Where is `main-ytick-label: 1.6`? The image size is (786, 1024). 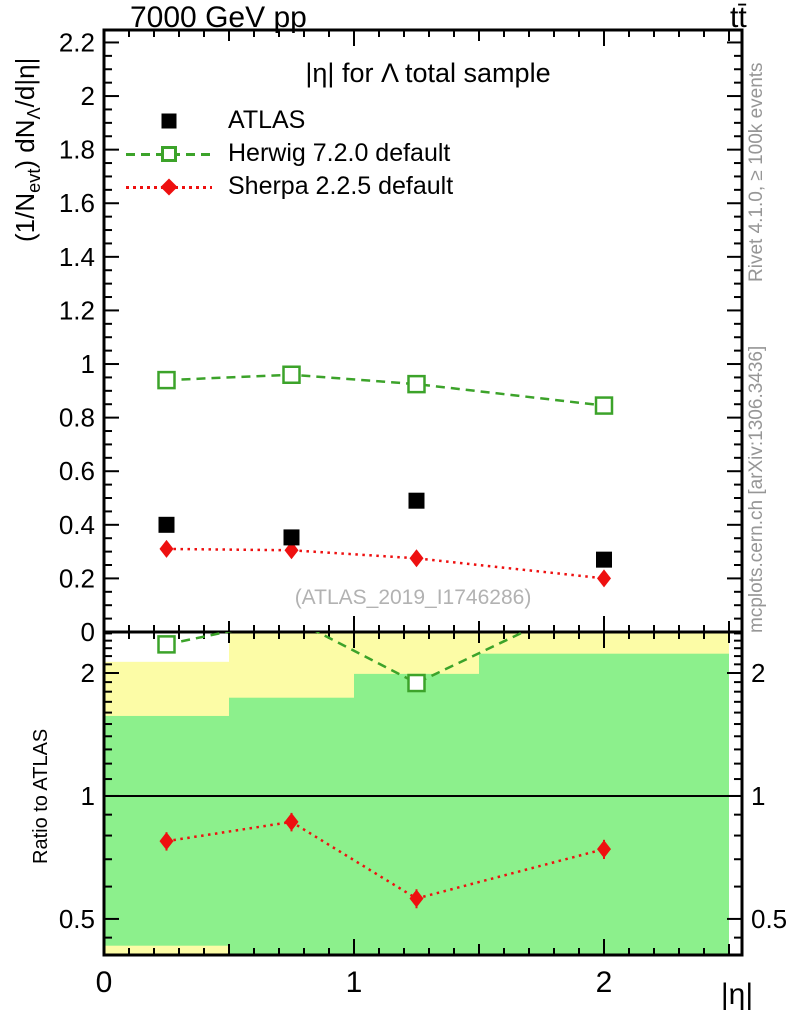
main-ytick-label: 1.6 is located at coordinates (77, 203).